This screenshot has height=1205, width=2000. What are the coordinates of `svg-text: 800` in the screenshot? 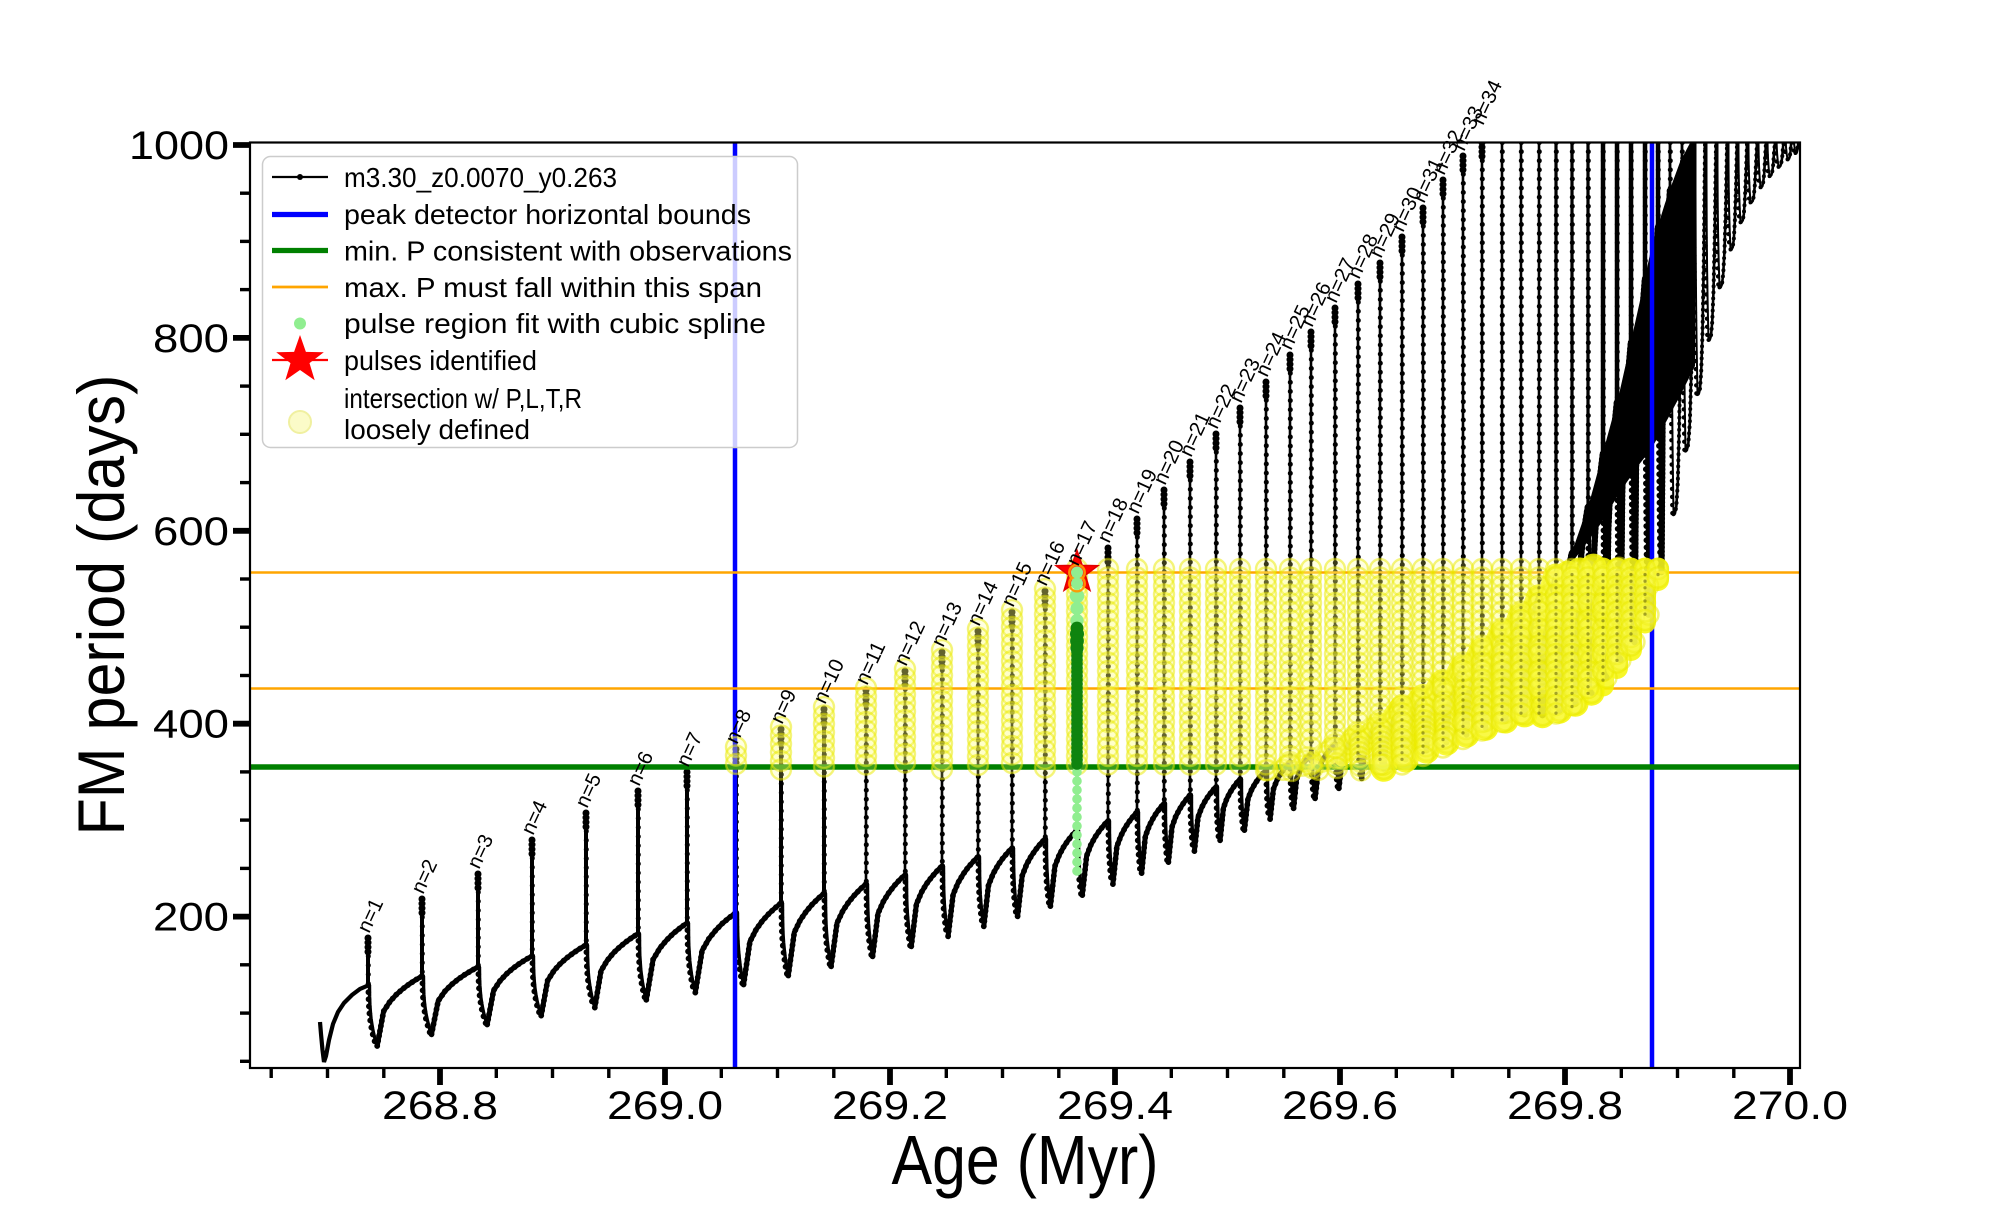 It's located at (191, 339).